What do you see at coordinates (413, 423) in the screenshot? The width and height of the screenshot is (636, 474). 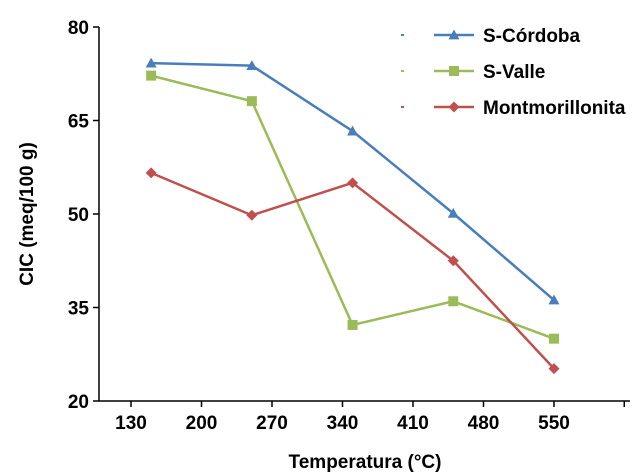 I see `x-tick-label: 410` at bounding box center [413, 423].